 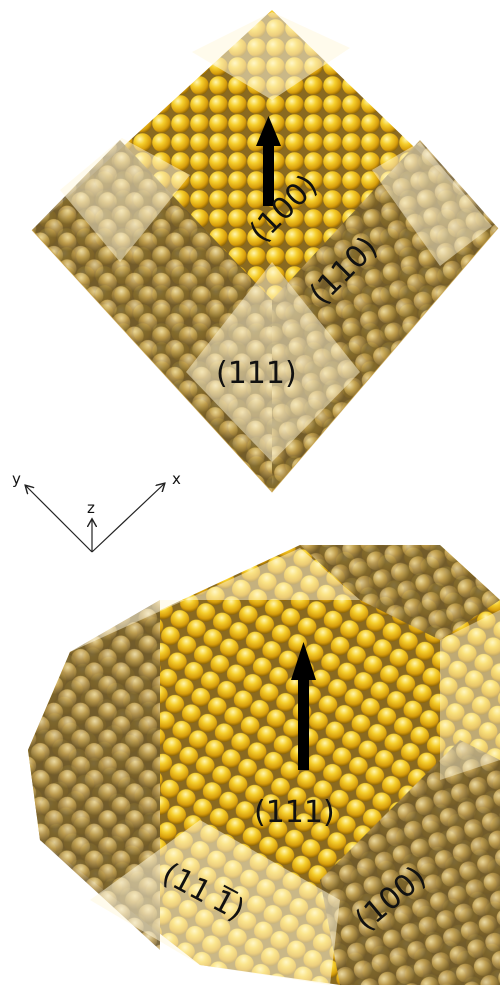 I want to click on bottom-side-facet-top, so click(x=400, y=592).